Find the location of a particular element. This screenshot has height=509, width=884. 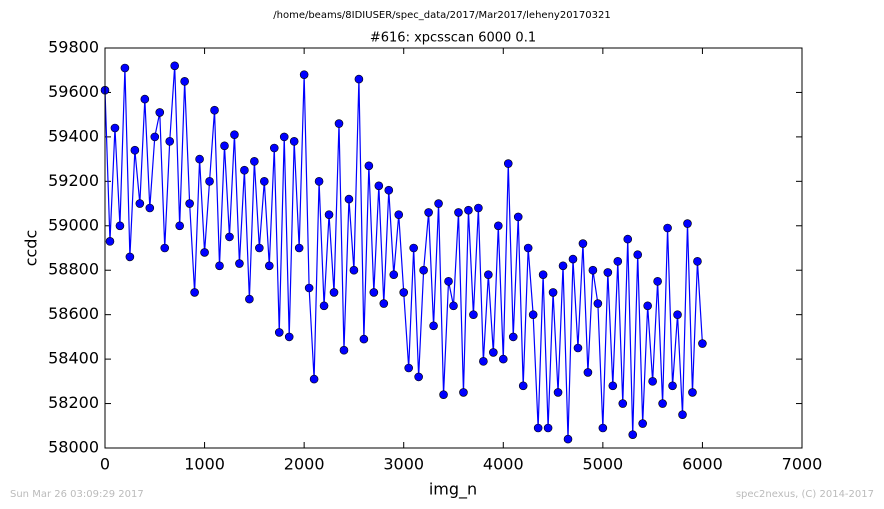

x-tick-label: 5000 is located at coordinates (602, 464).